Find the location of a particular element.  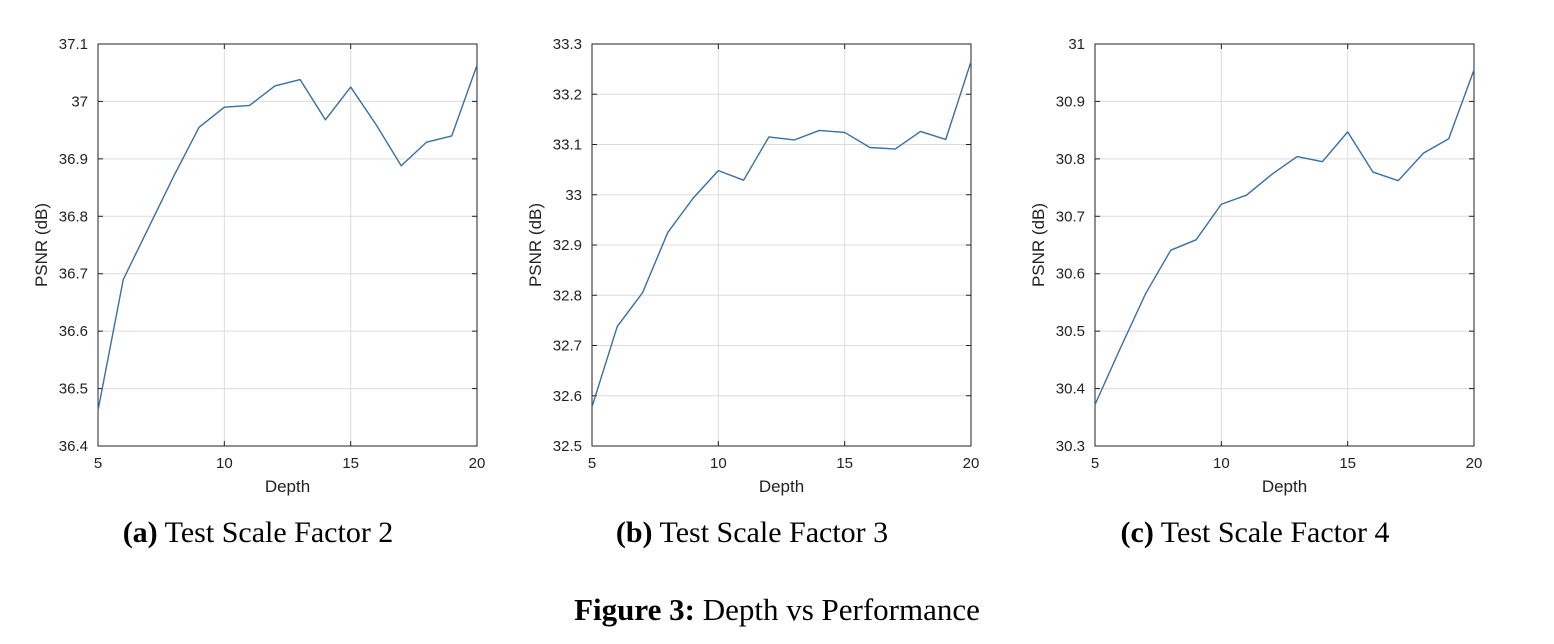

chart-c-ytick-label-6: 30.9 is located at coordinates (1070, 101).